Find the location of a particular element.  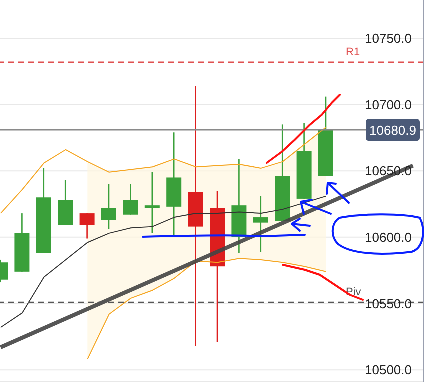

y-tick-label: 10600.0 is located at coordinates (388, 238).